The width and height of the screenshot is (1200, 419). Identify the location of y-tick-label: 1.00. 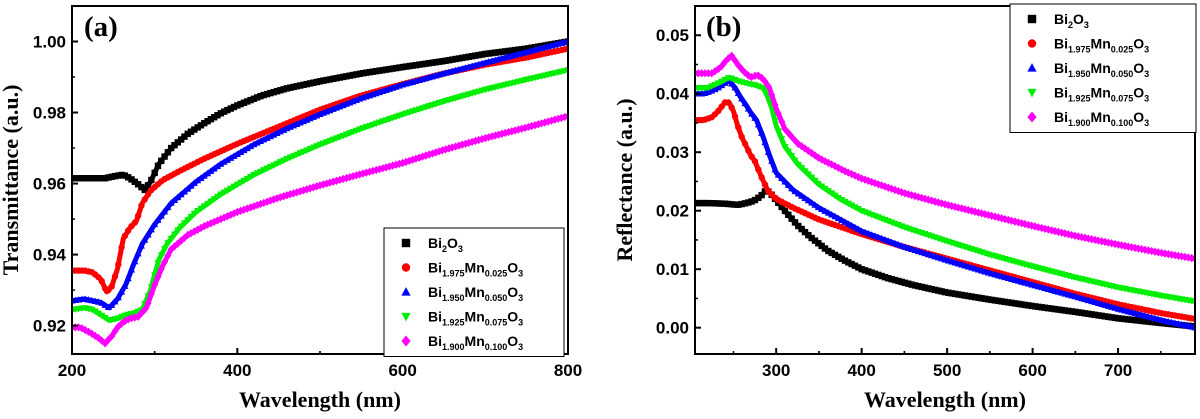
(49, 42).